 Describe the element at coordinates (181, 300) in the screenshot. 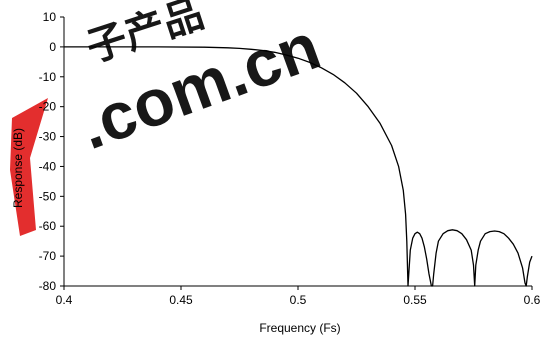

I see `x-tick-label: 0.45` at that location.